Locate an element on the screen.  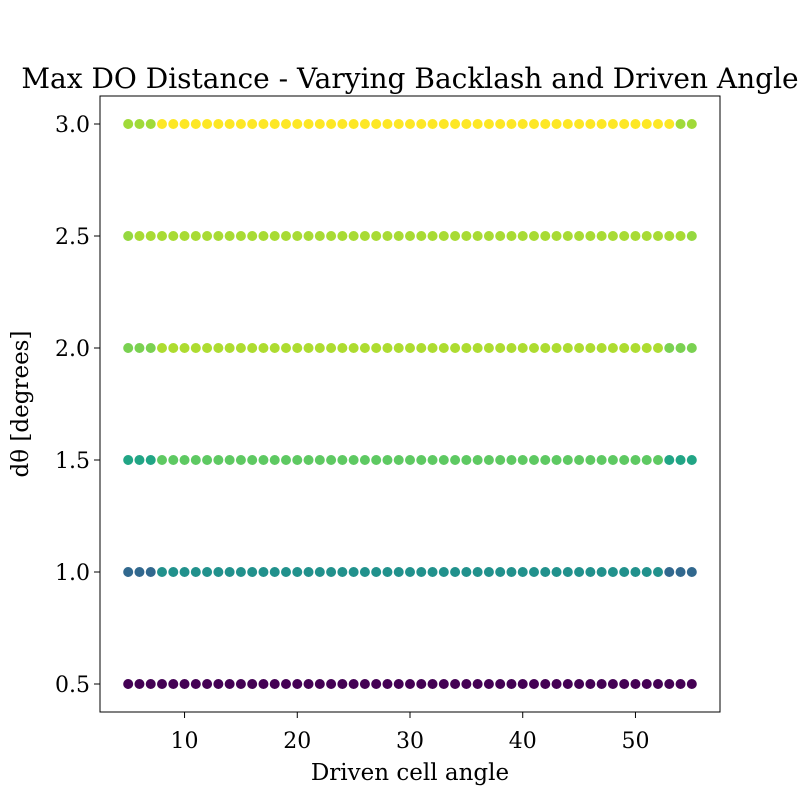
y-tick-label: 3.0 is located at coordinates (72, 125).